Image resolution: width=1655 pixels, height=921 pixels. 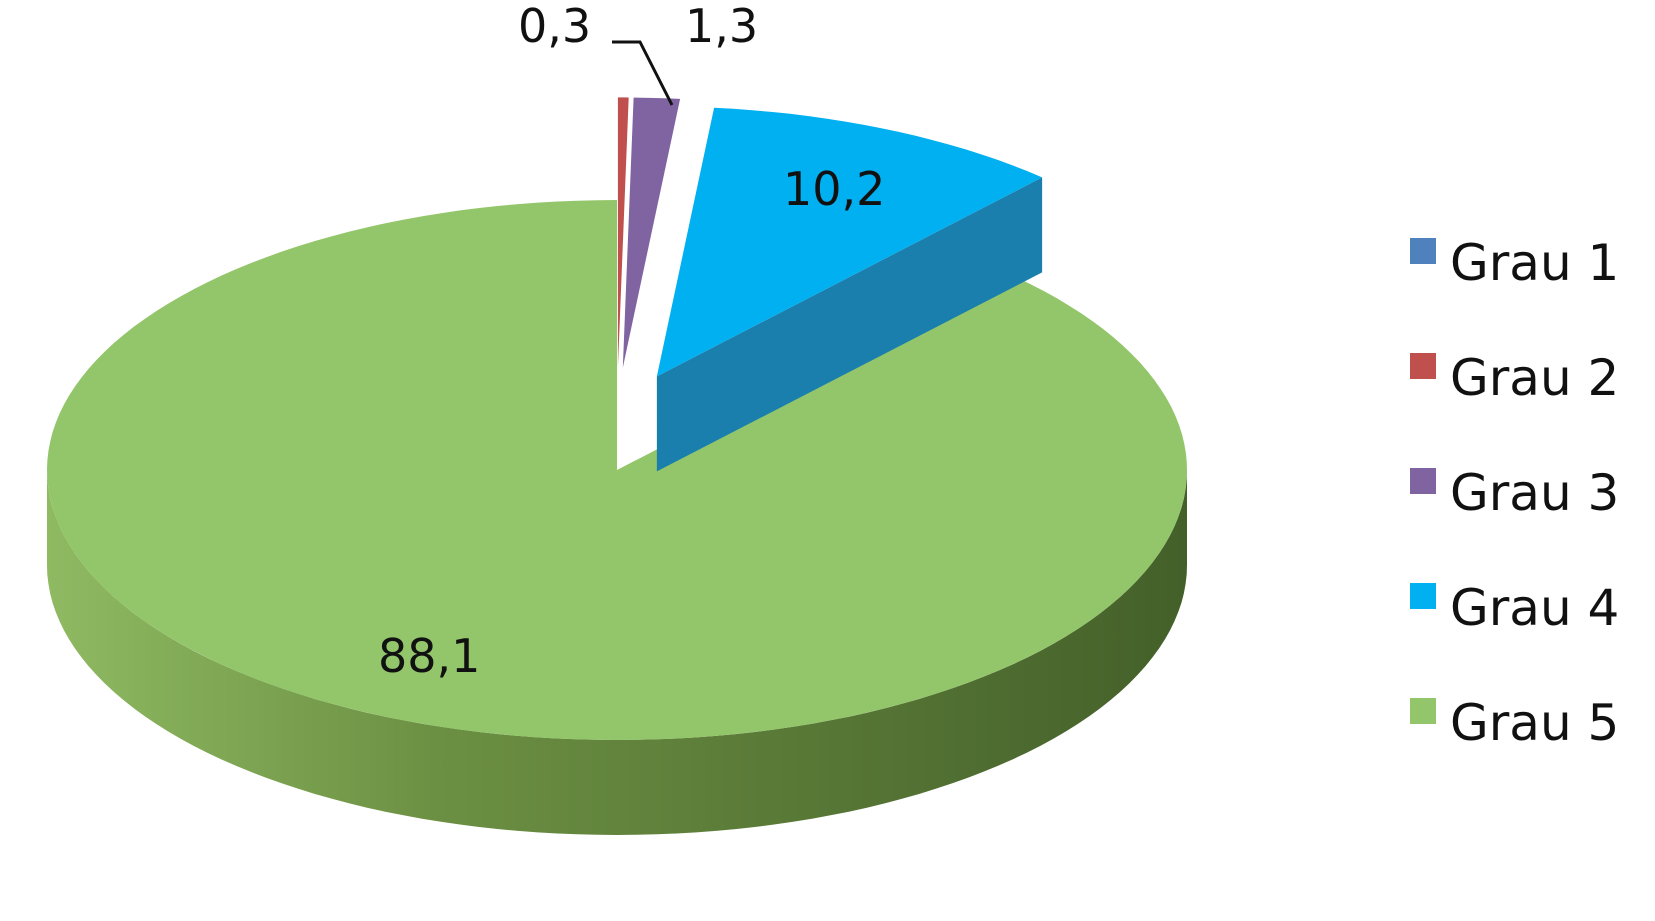 What do you see at coordinates (1534, 608) in the screenshot?
I see `legend-label-grau-4: Grau 4` at bounding box center [1534, 608].